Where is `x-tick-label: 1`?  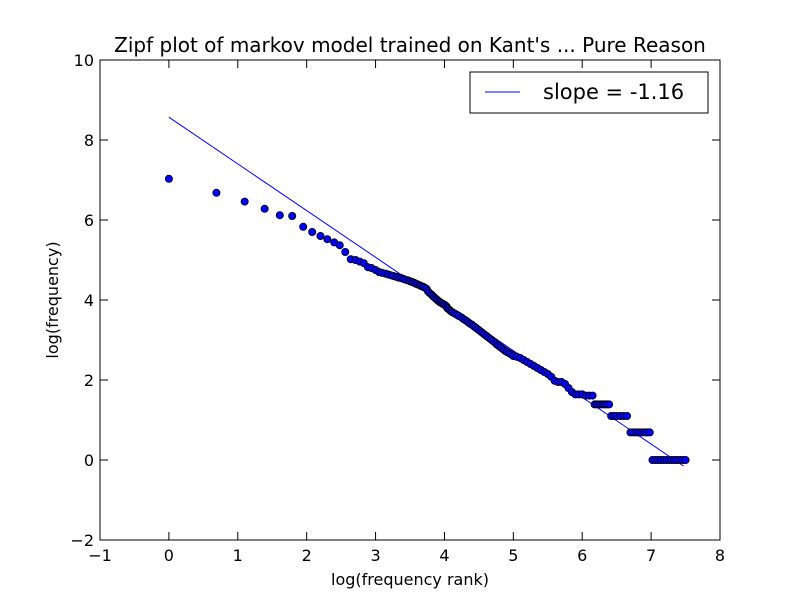 x-tick-label: 1 is located at coordinates (238, 555).